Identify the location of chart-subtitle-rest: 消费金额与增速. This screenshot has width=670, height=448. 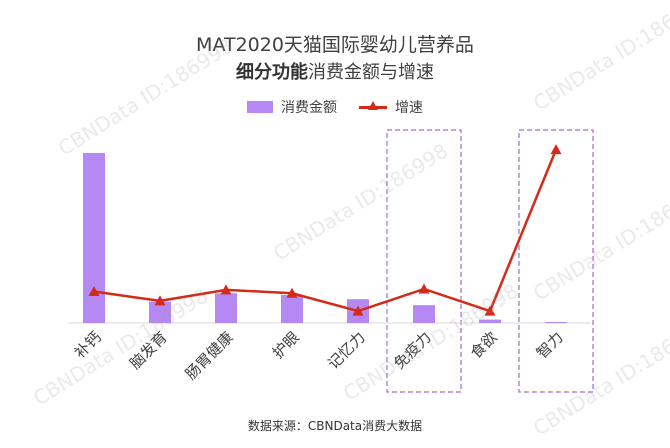
(371, 72).